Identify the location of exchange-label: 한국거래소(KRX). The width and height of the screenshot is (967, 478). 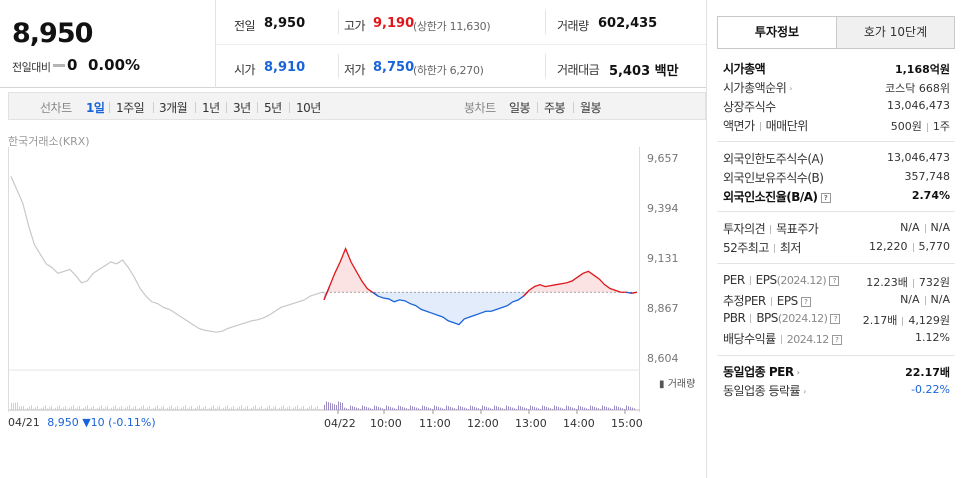
(49, 141).